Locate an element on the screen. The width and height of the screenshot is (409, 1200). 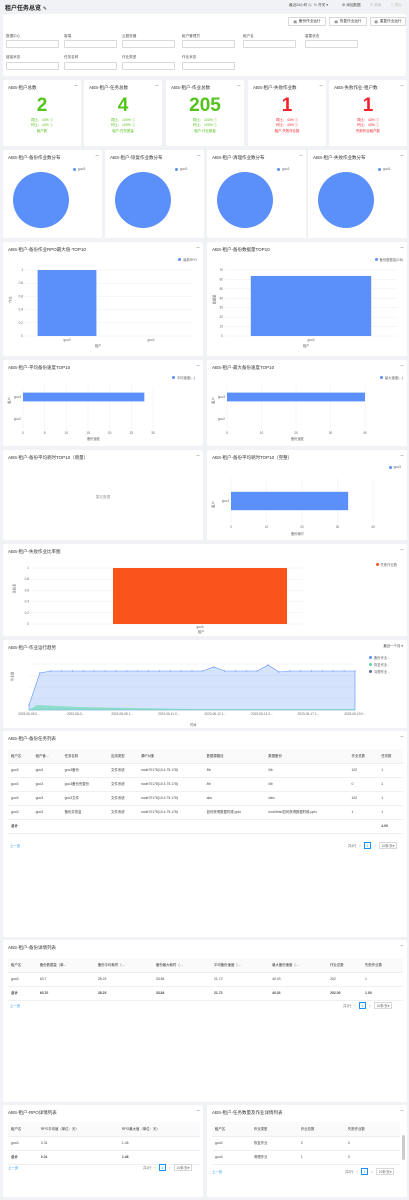
filter-input-important-status is located at coordinates (331, 44).